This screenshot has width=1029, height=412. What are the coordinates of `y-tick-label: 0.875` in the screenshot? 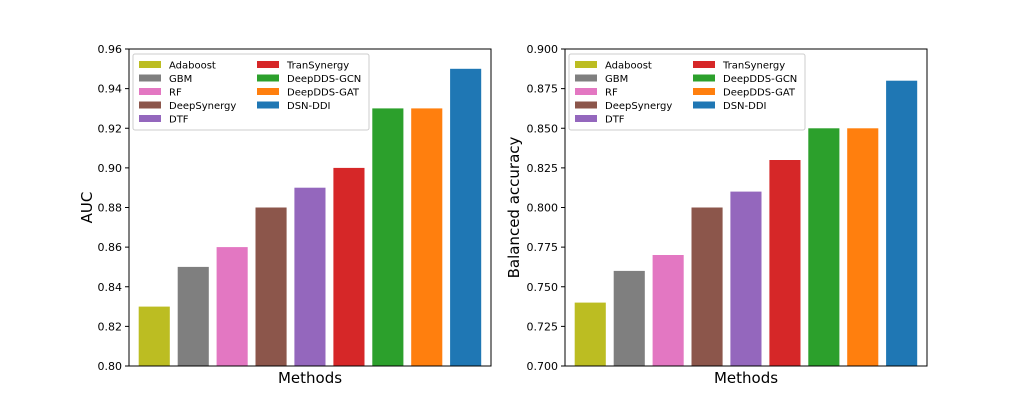 It's located at (543, 89).